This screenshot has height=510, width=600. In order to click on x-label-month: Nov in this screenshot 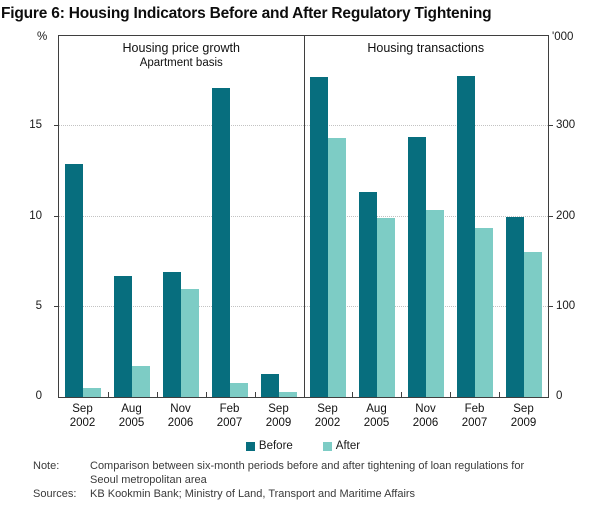, I will do `click(425, 409)`.